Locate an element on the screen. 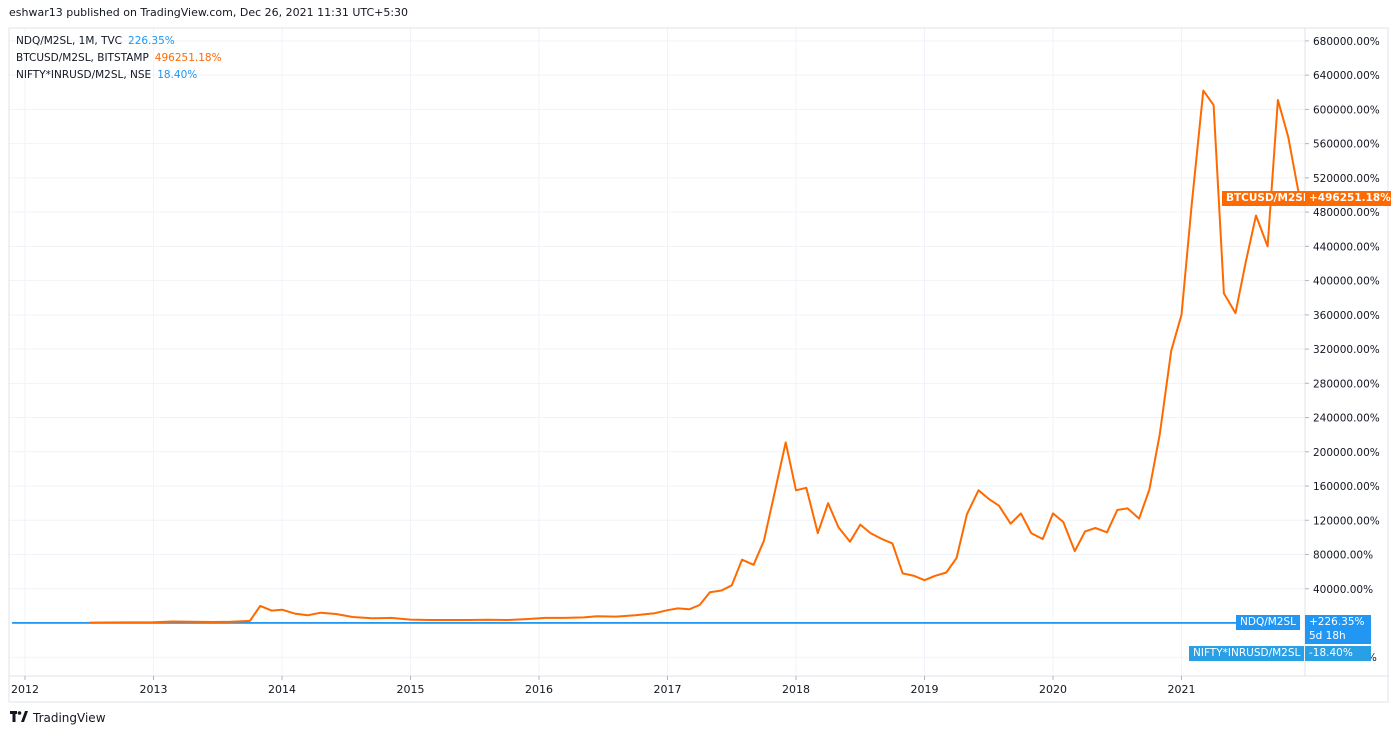  y-tick-label: 280000.00% is located at coordinates (1346, 384).